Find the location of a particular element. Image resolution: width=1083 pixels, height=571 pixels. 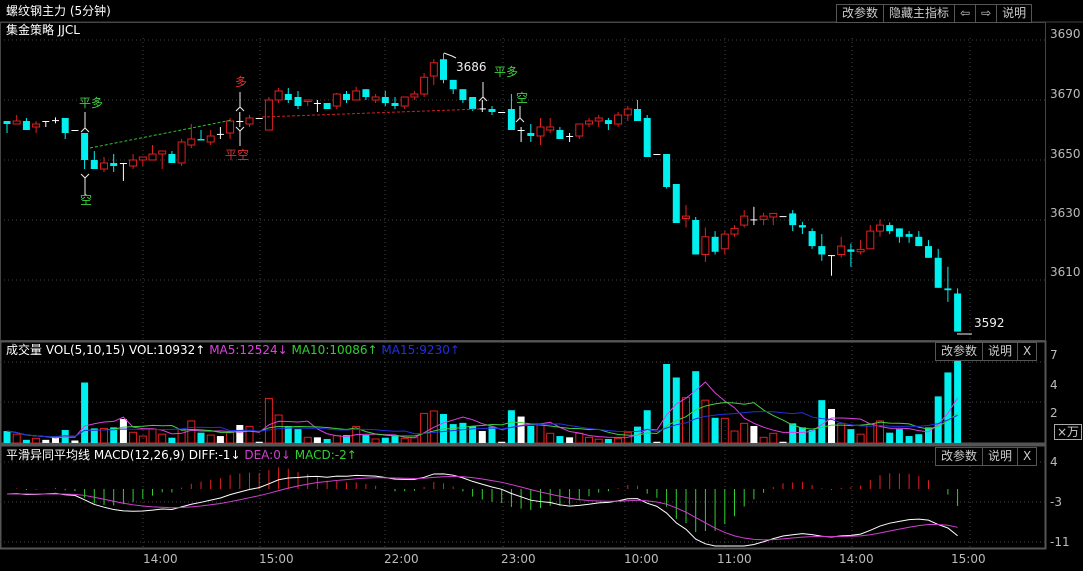

macd-close-button: X is located at coordinates (1027, 456).